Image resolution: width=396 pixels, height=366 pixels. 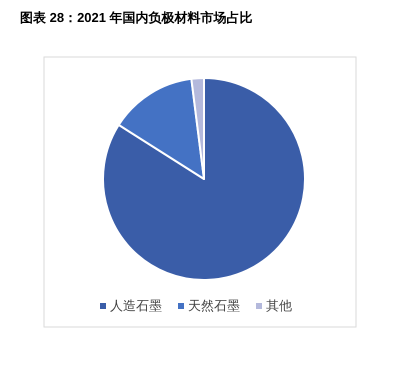 What do you see at coordinates (136, 17) in the screenshot?
I see `title: 图表 28：2021 年国内负极材料市场占比` at bounding box center [136, 17].